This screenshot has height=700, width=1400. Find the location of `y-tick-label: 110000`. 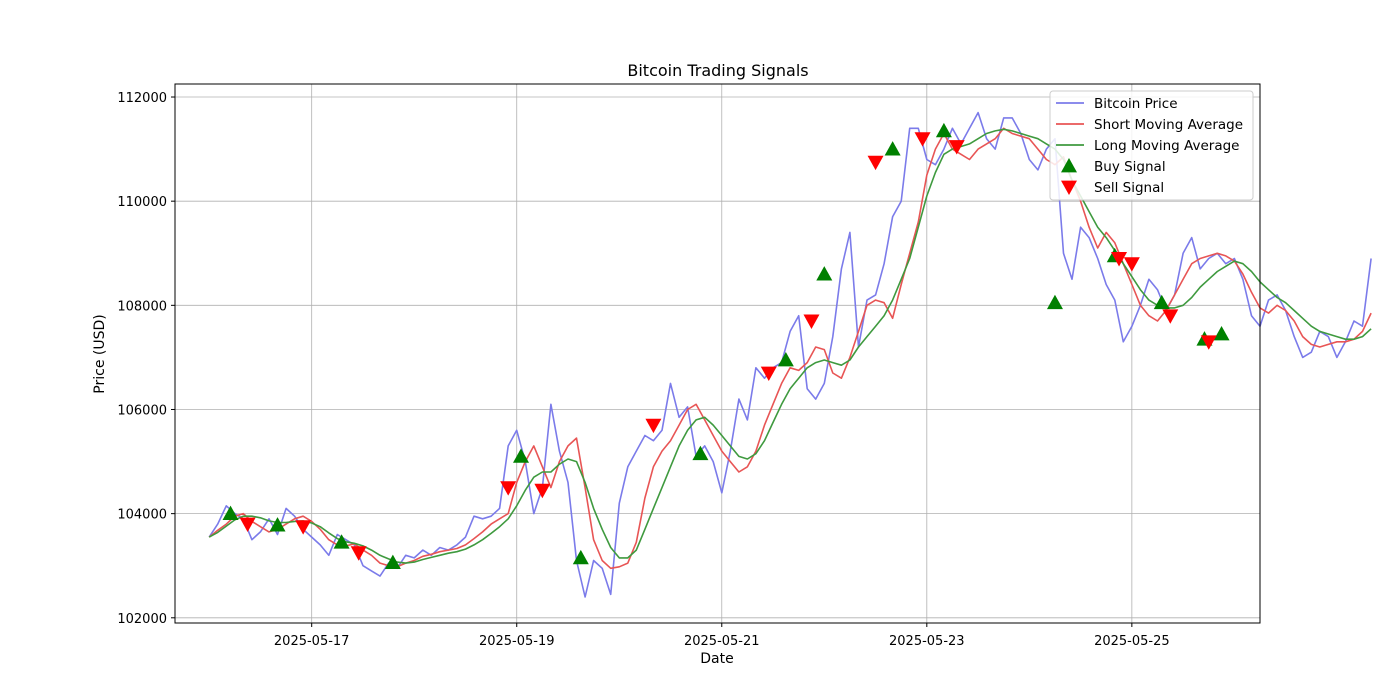

y-tick-label: 110000 is located at coordinates (142, 202).